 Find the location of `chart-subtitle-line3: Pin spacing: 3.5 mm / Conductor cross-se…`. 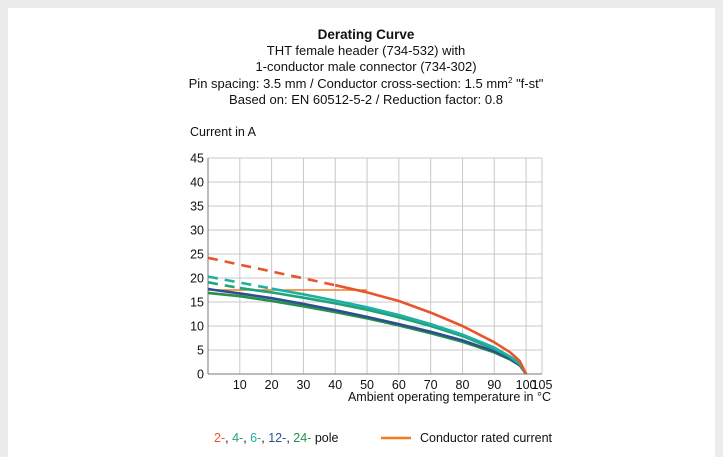

chart-subtitle-line3: Pin spacing: 3.5 mm / Conductor cross-se… is located at coordinates (366, 83).